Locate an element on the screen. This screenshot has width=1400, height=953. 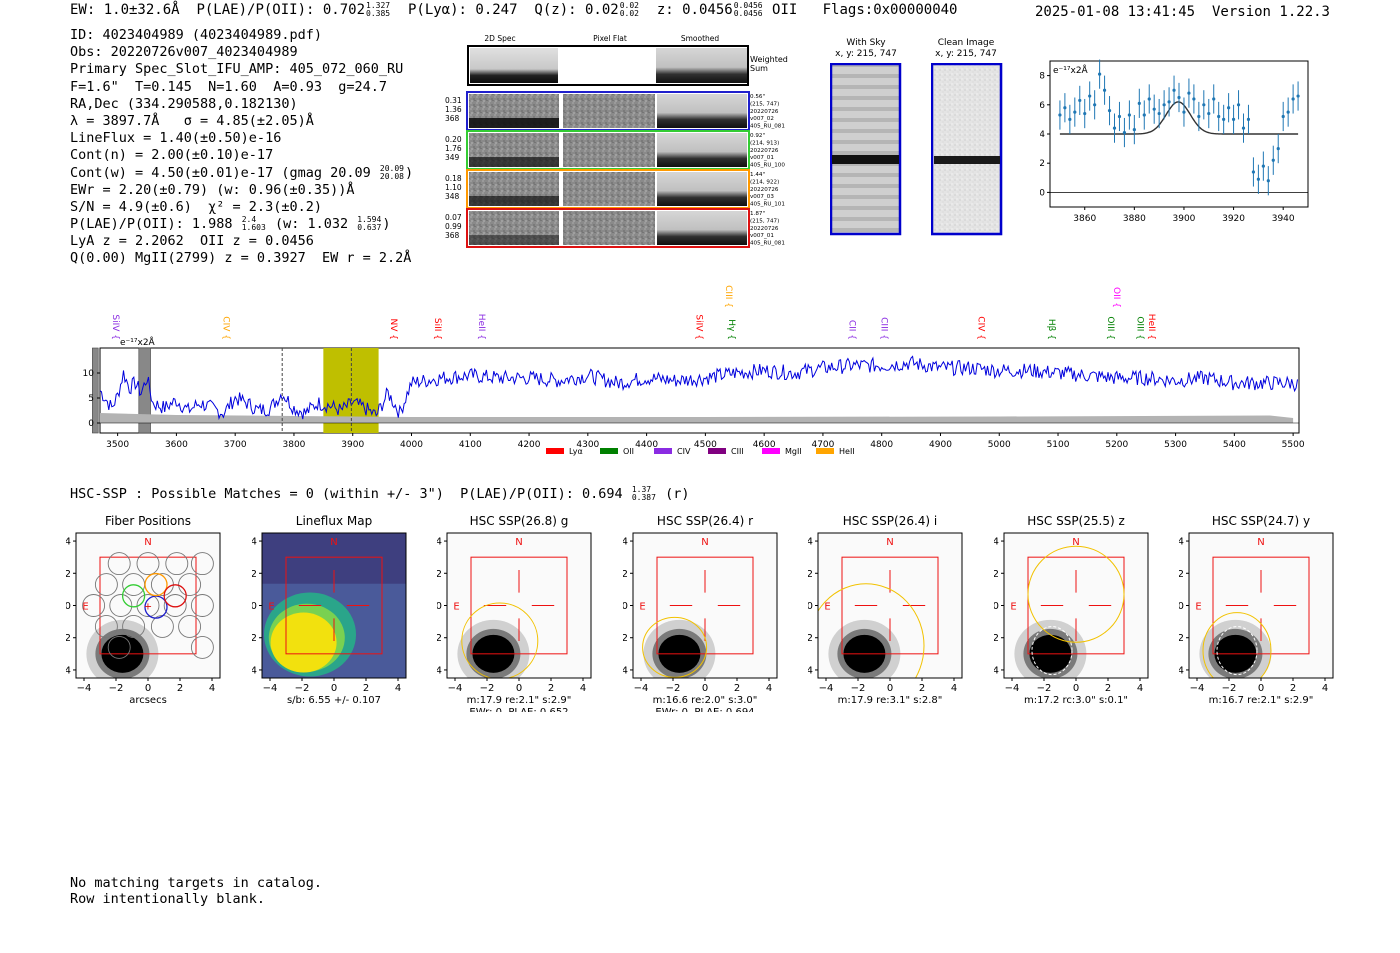
stamp-title: Lineflux Map is located at coordinates (333, 521).